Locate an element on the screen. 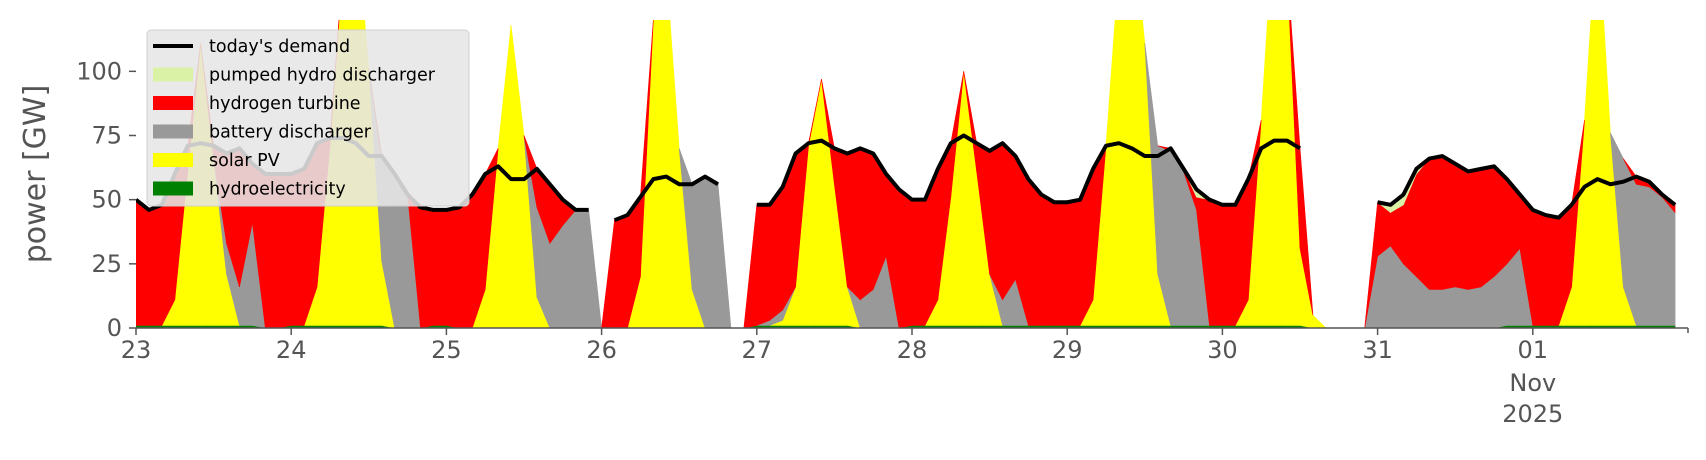  x-tick-label: 23 is located at coordinates (136, 350).